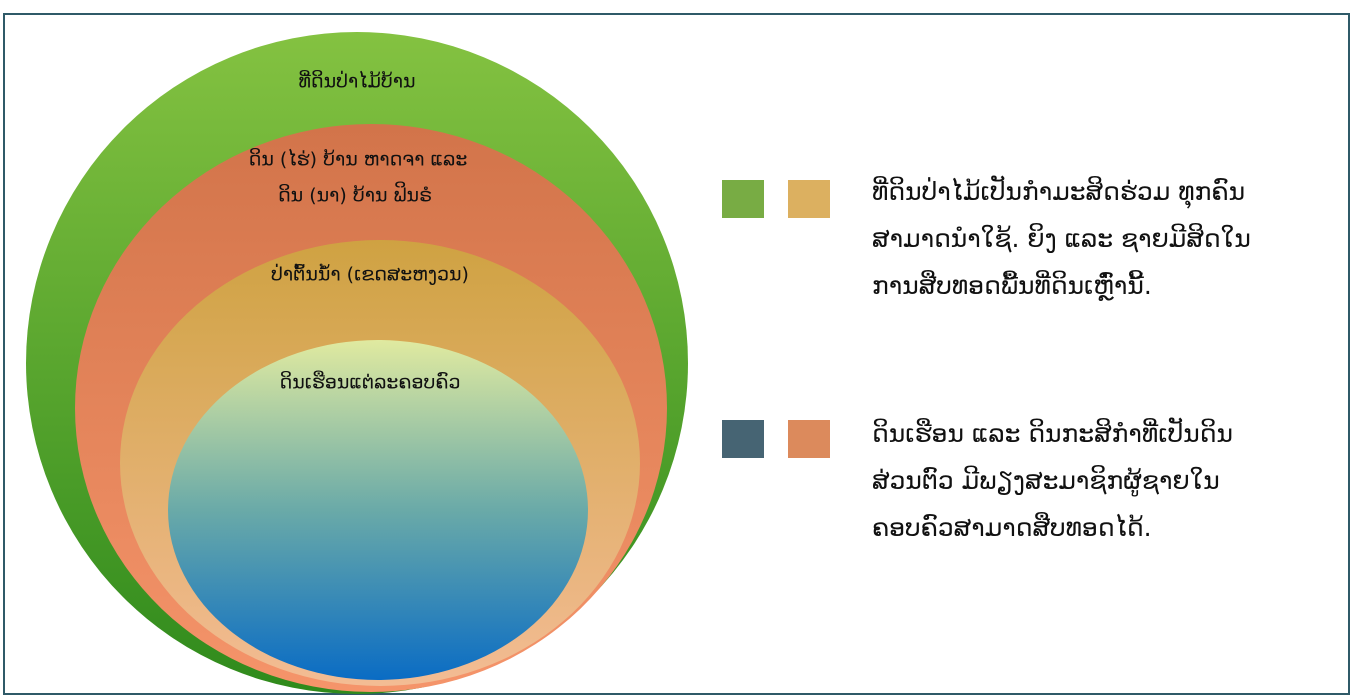 Image resolution: width=1358 pixels, height=698 pixels. I want to click on circle-label: ດິນ (ໄຮ່) ບ້ານ ຫາດຈາ ແລະ, so click(358, 158).